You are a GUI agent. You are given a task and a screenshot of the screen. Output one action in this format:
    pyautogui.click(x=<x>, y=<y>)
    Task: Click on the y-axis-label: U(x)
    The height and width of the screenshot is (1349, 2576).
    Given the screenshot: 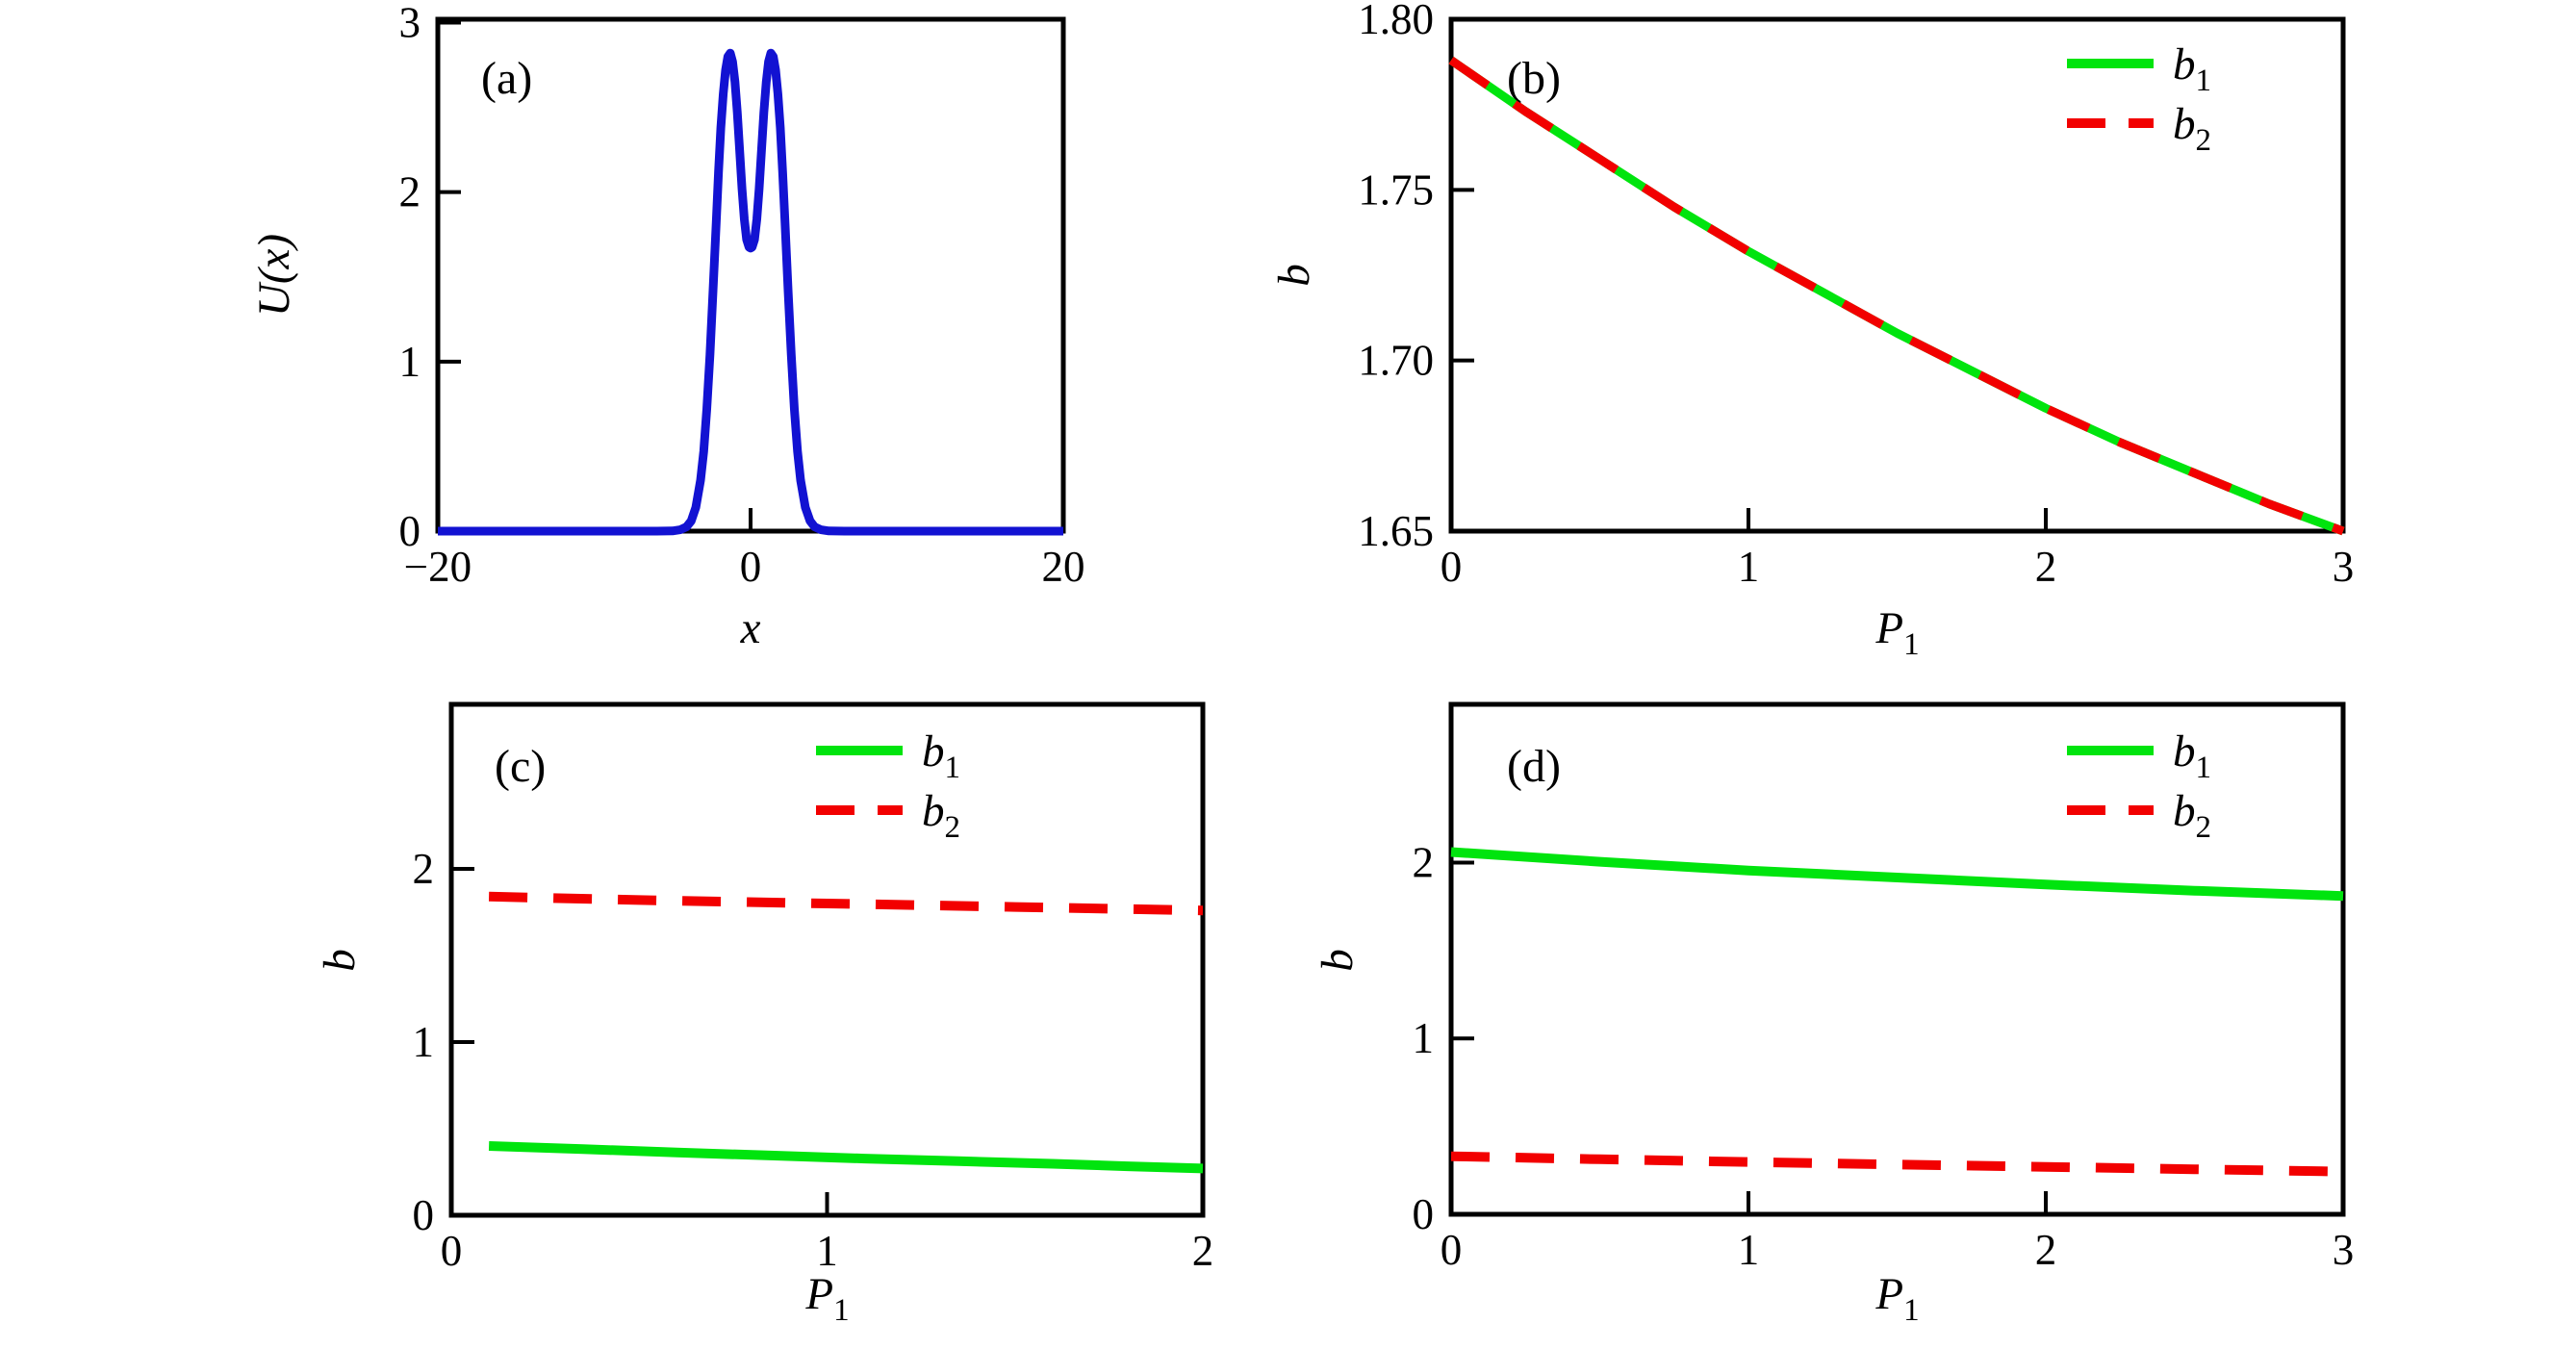 What is the action you would take?
    pyautogui.click(x=274, y=275)
    